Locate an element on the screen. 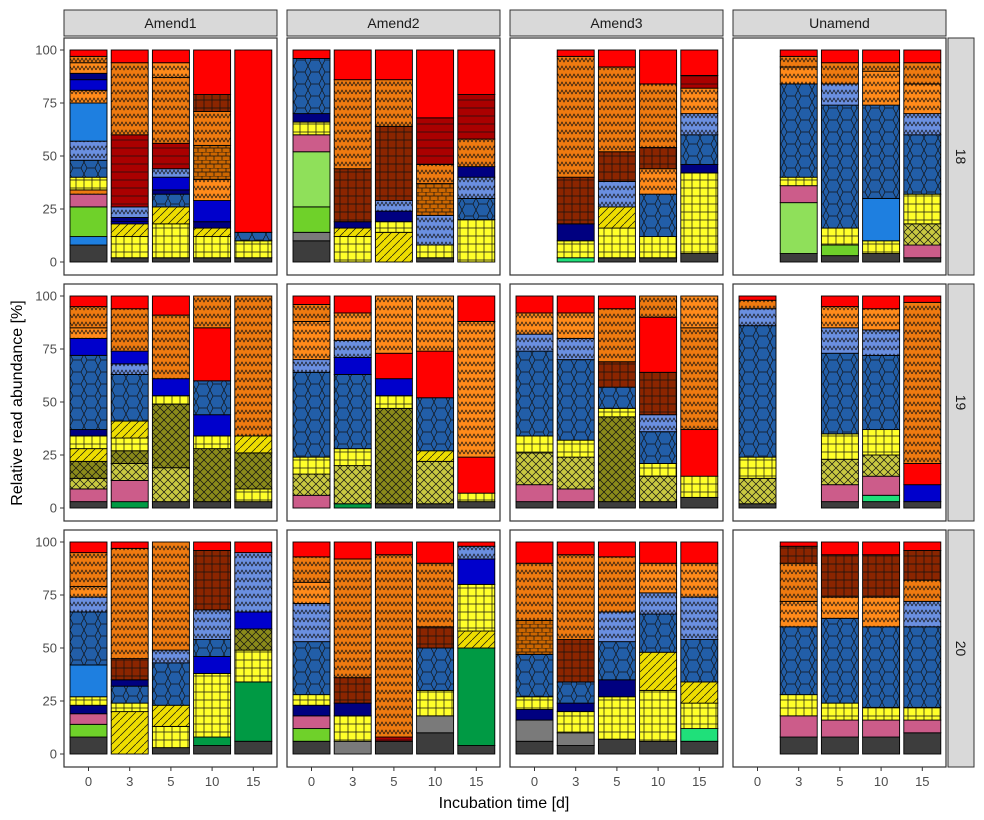 Image resolution: width=984 pixels, height=820 pixels. x-tick-label: 5 is located at coordinates (839, 781).